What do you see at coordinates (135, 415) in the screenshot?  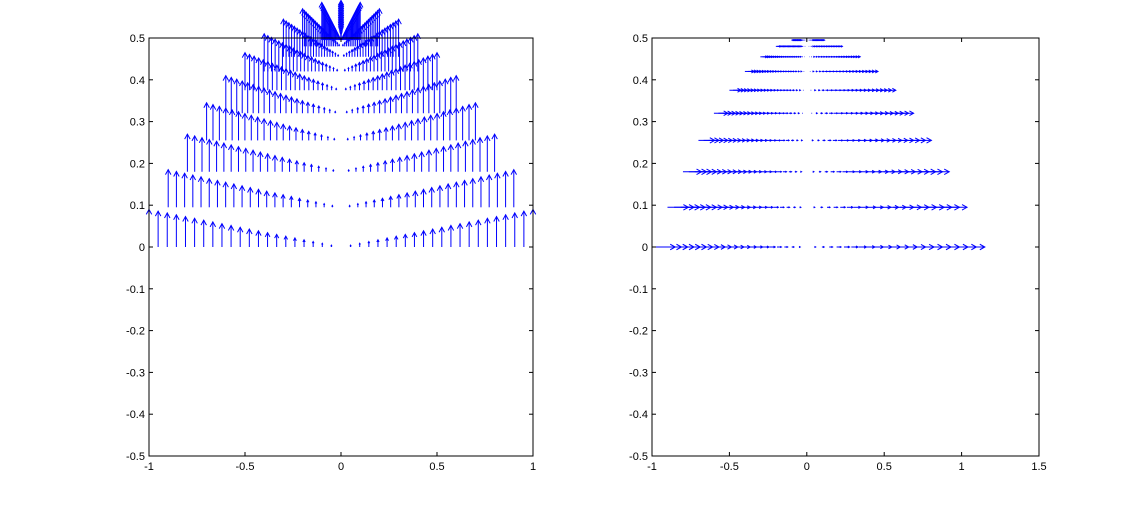 I see `y-tick-label: -0.4` at bounding box center [135, 415].